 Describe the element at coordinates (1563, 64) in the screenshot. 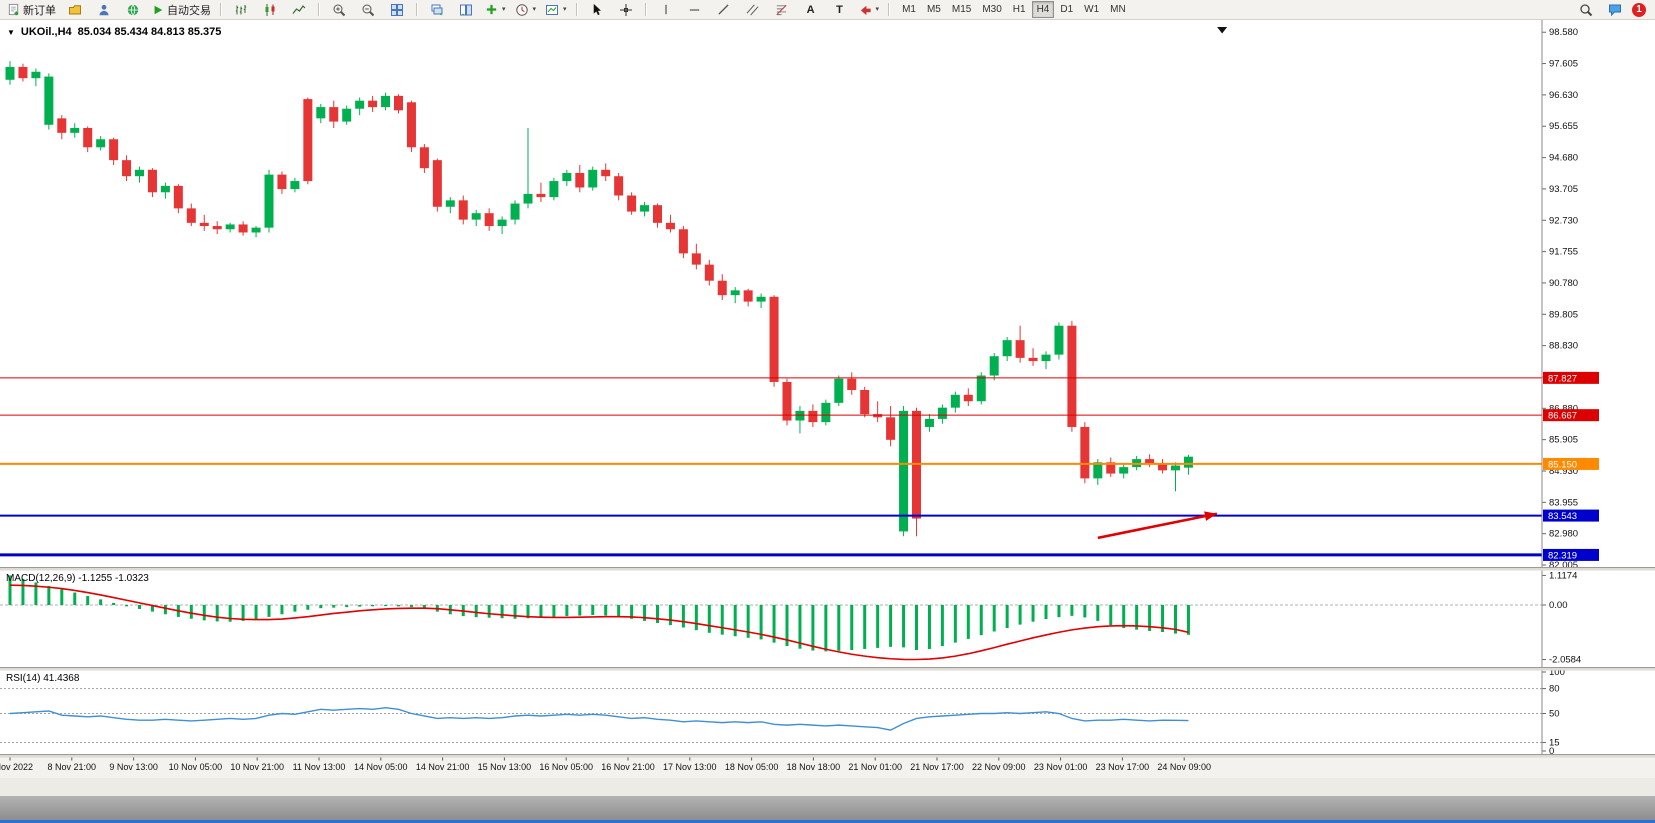

I see `svg-text: 97.605` at that location.